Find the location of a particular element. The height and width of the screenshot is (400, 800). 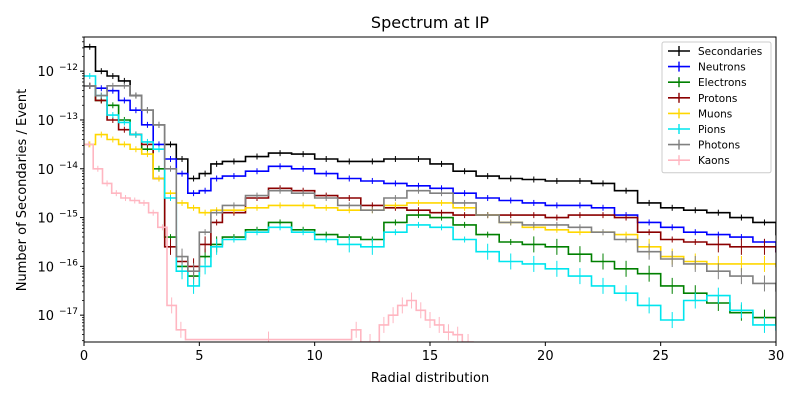

y-tick-exponent: −16 is located at coordinates (68, 263).